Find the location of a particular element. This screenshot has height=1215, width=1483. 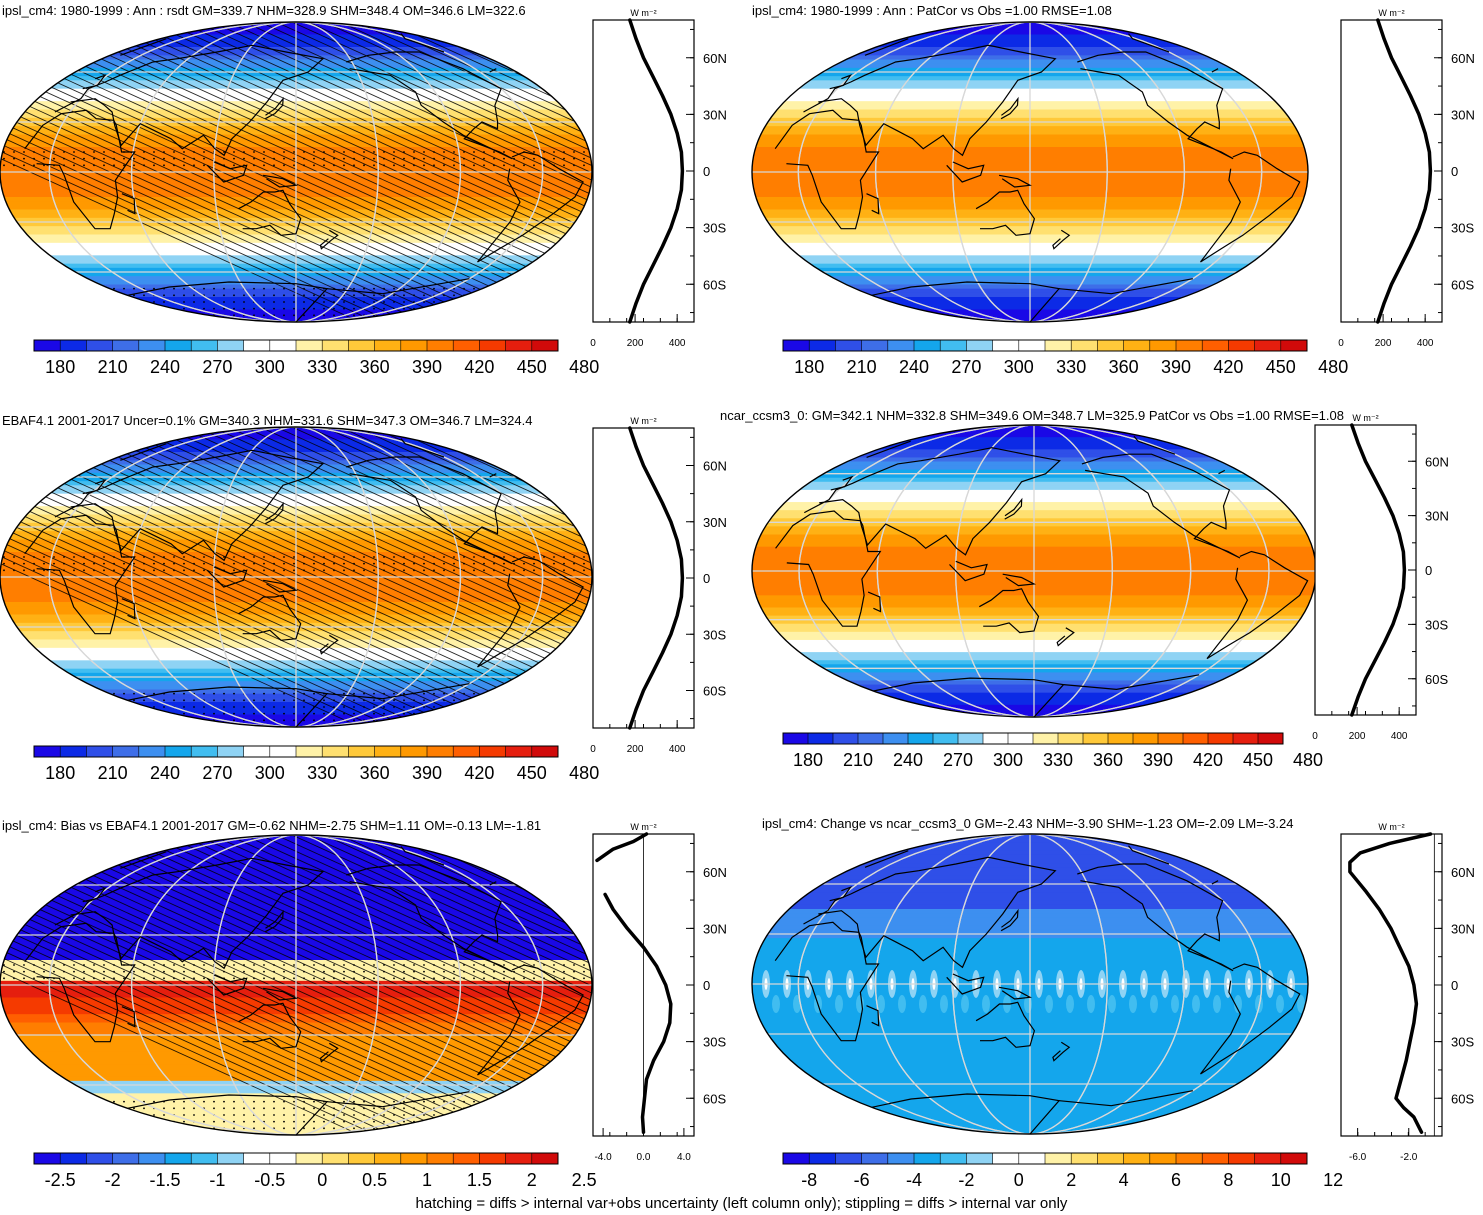

colorbar-tick-label: 330 is located at coordinates (1058, 760).